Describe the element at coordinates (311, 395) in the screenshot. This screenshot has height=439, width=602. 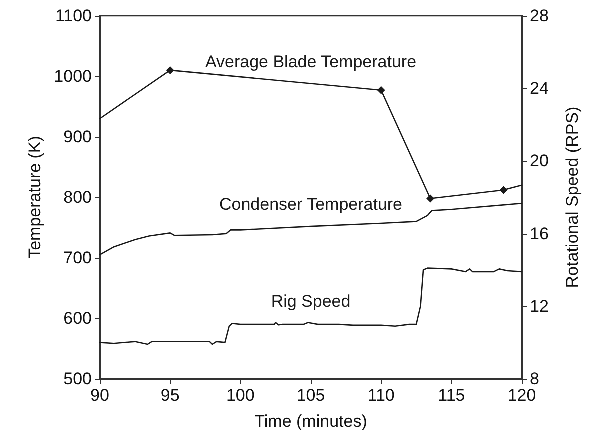
I see `x-tick-label: 105` at that location.